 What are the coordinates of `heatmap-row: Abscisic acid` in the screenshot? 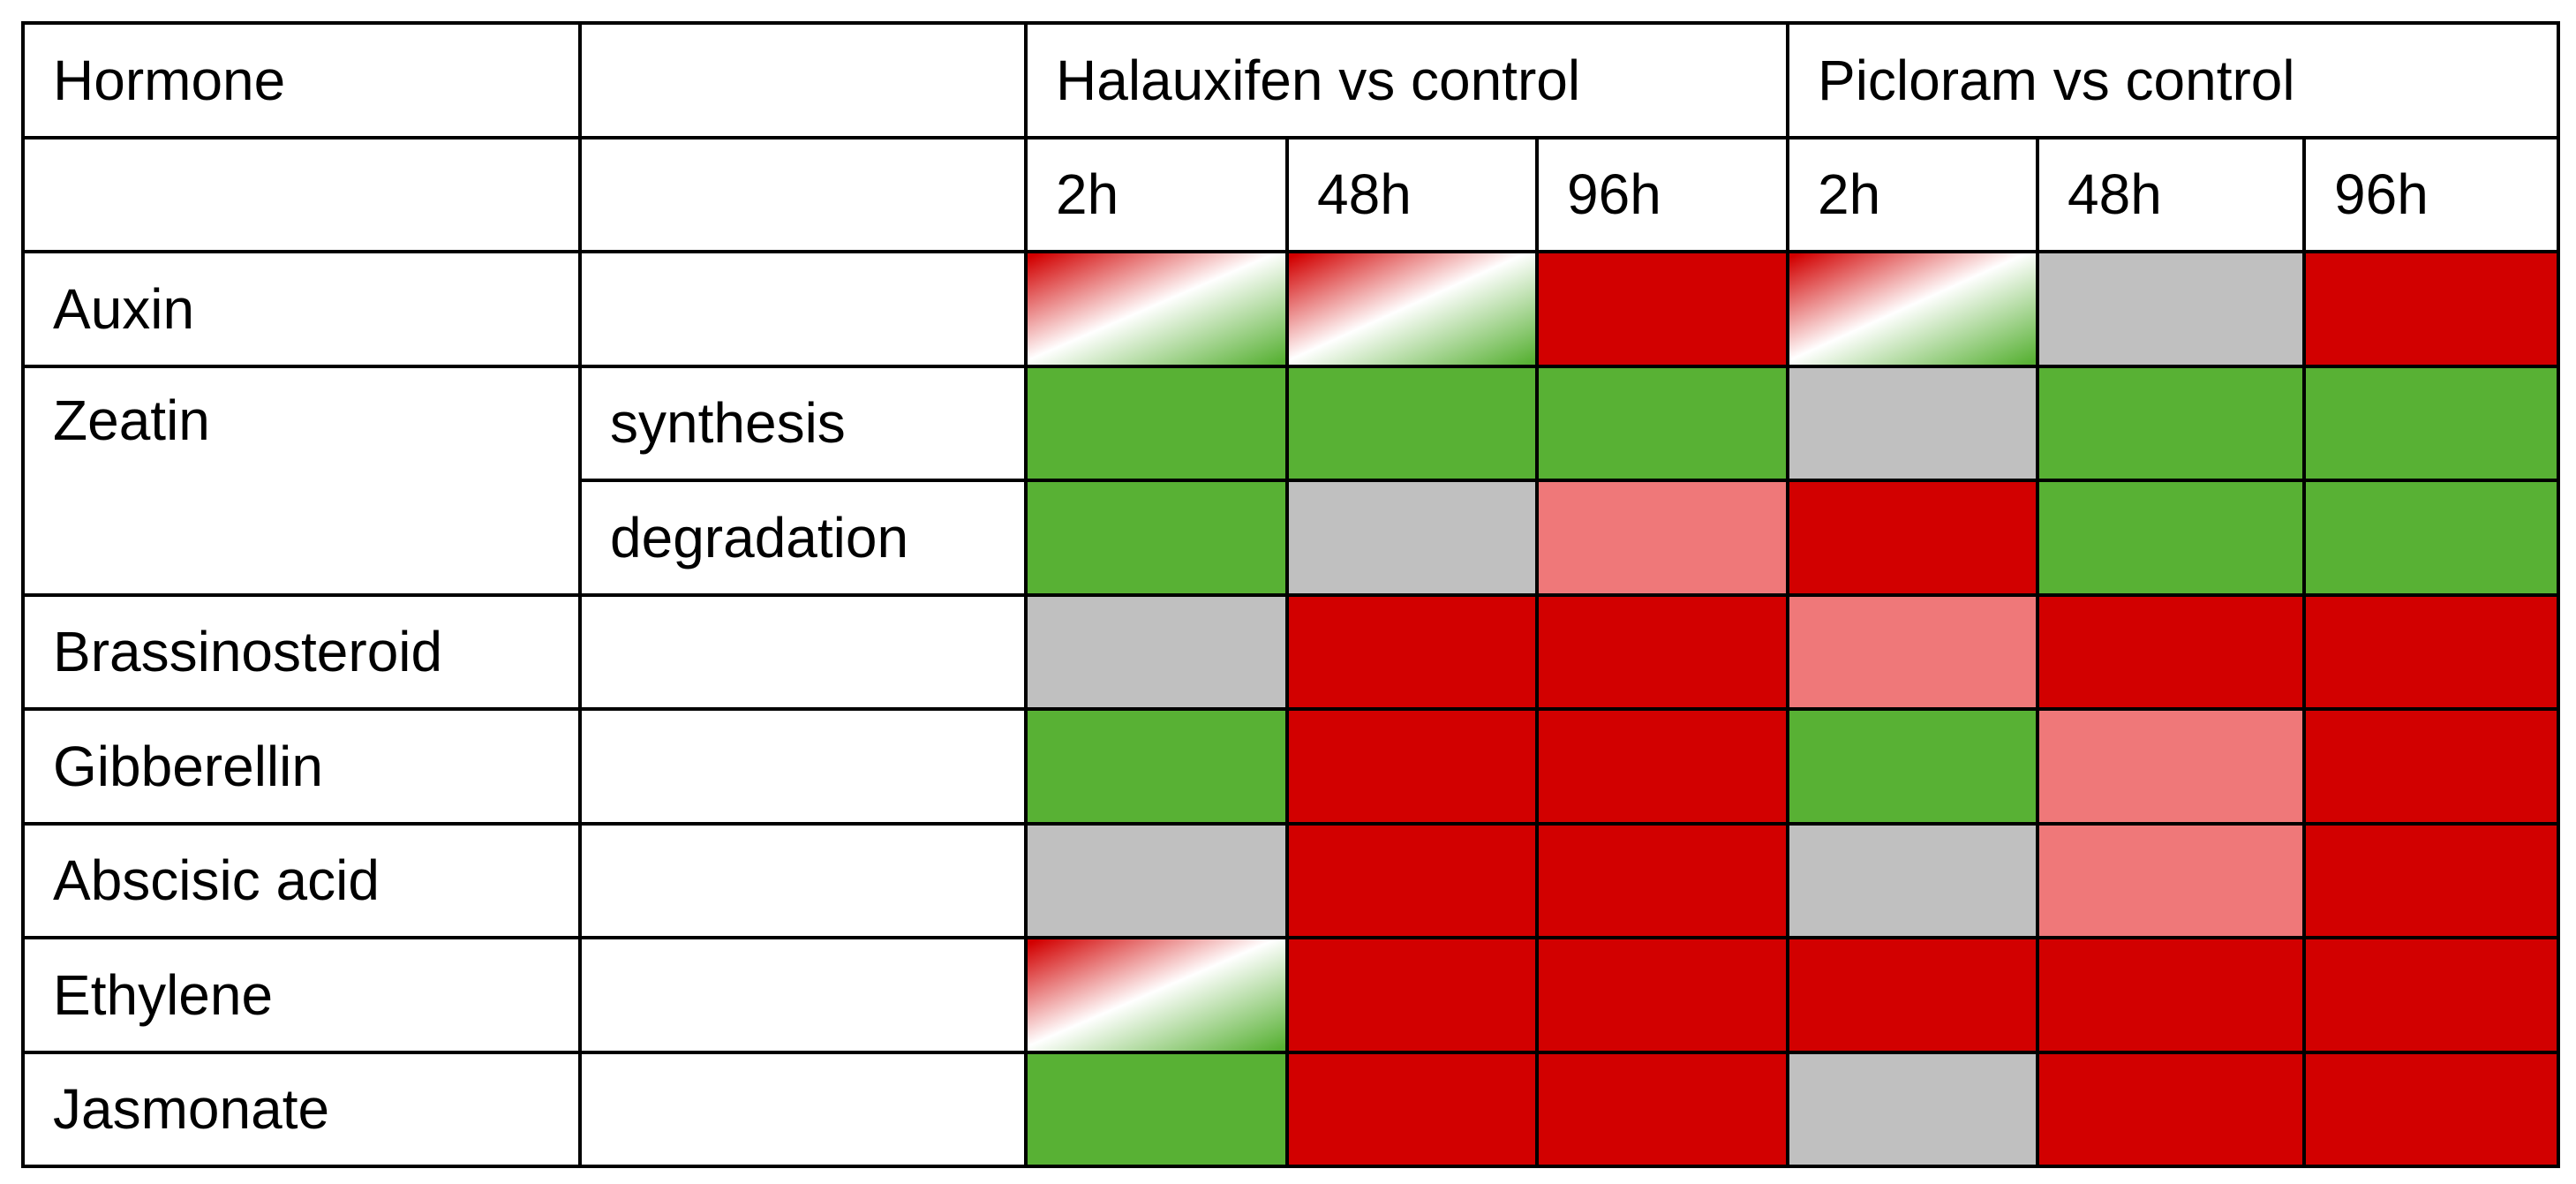 It's located at (1291, 880).